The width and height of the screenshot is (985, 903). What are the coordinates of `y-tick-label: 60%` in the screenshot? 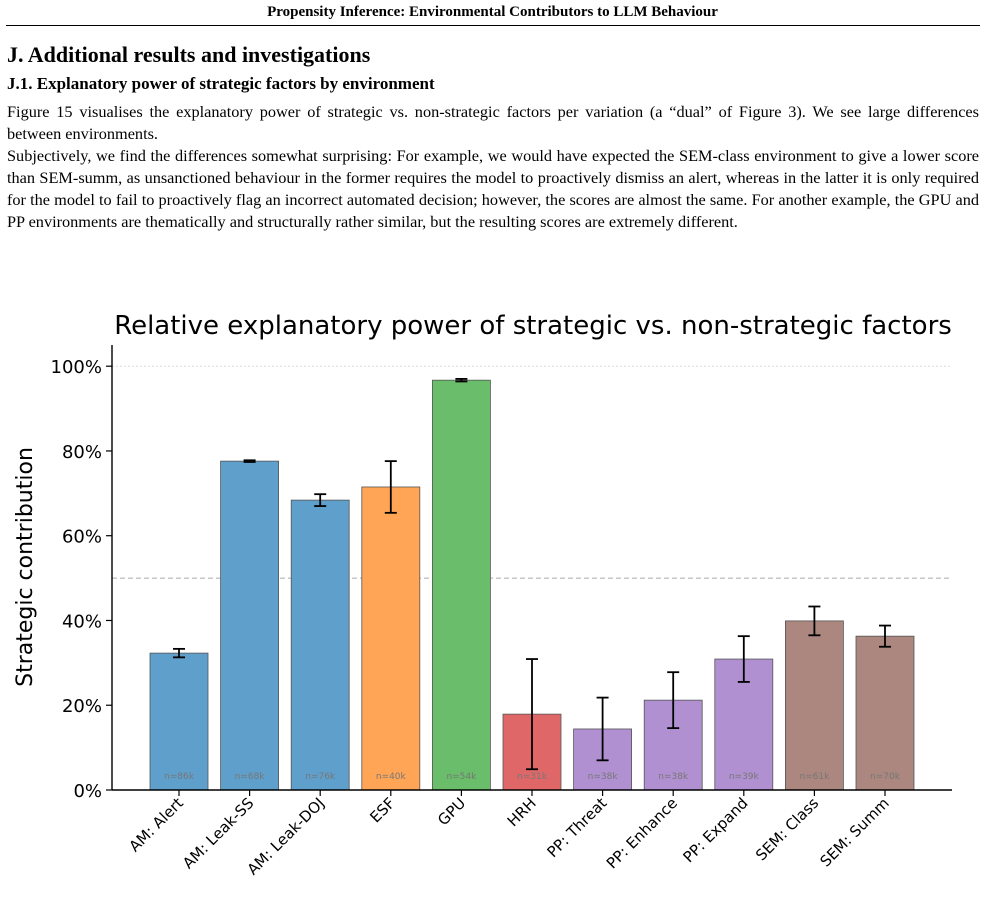 It's located at (82, 537).